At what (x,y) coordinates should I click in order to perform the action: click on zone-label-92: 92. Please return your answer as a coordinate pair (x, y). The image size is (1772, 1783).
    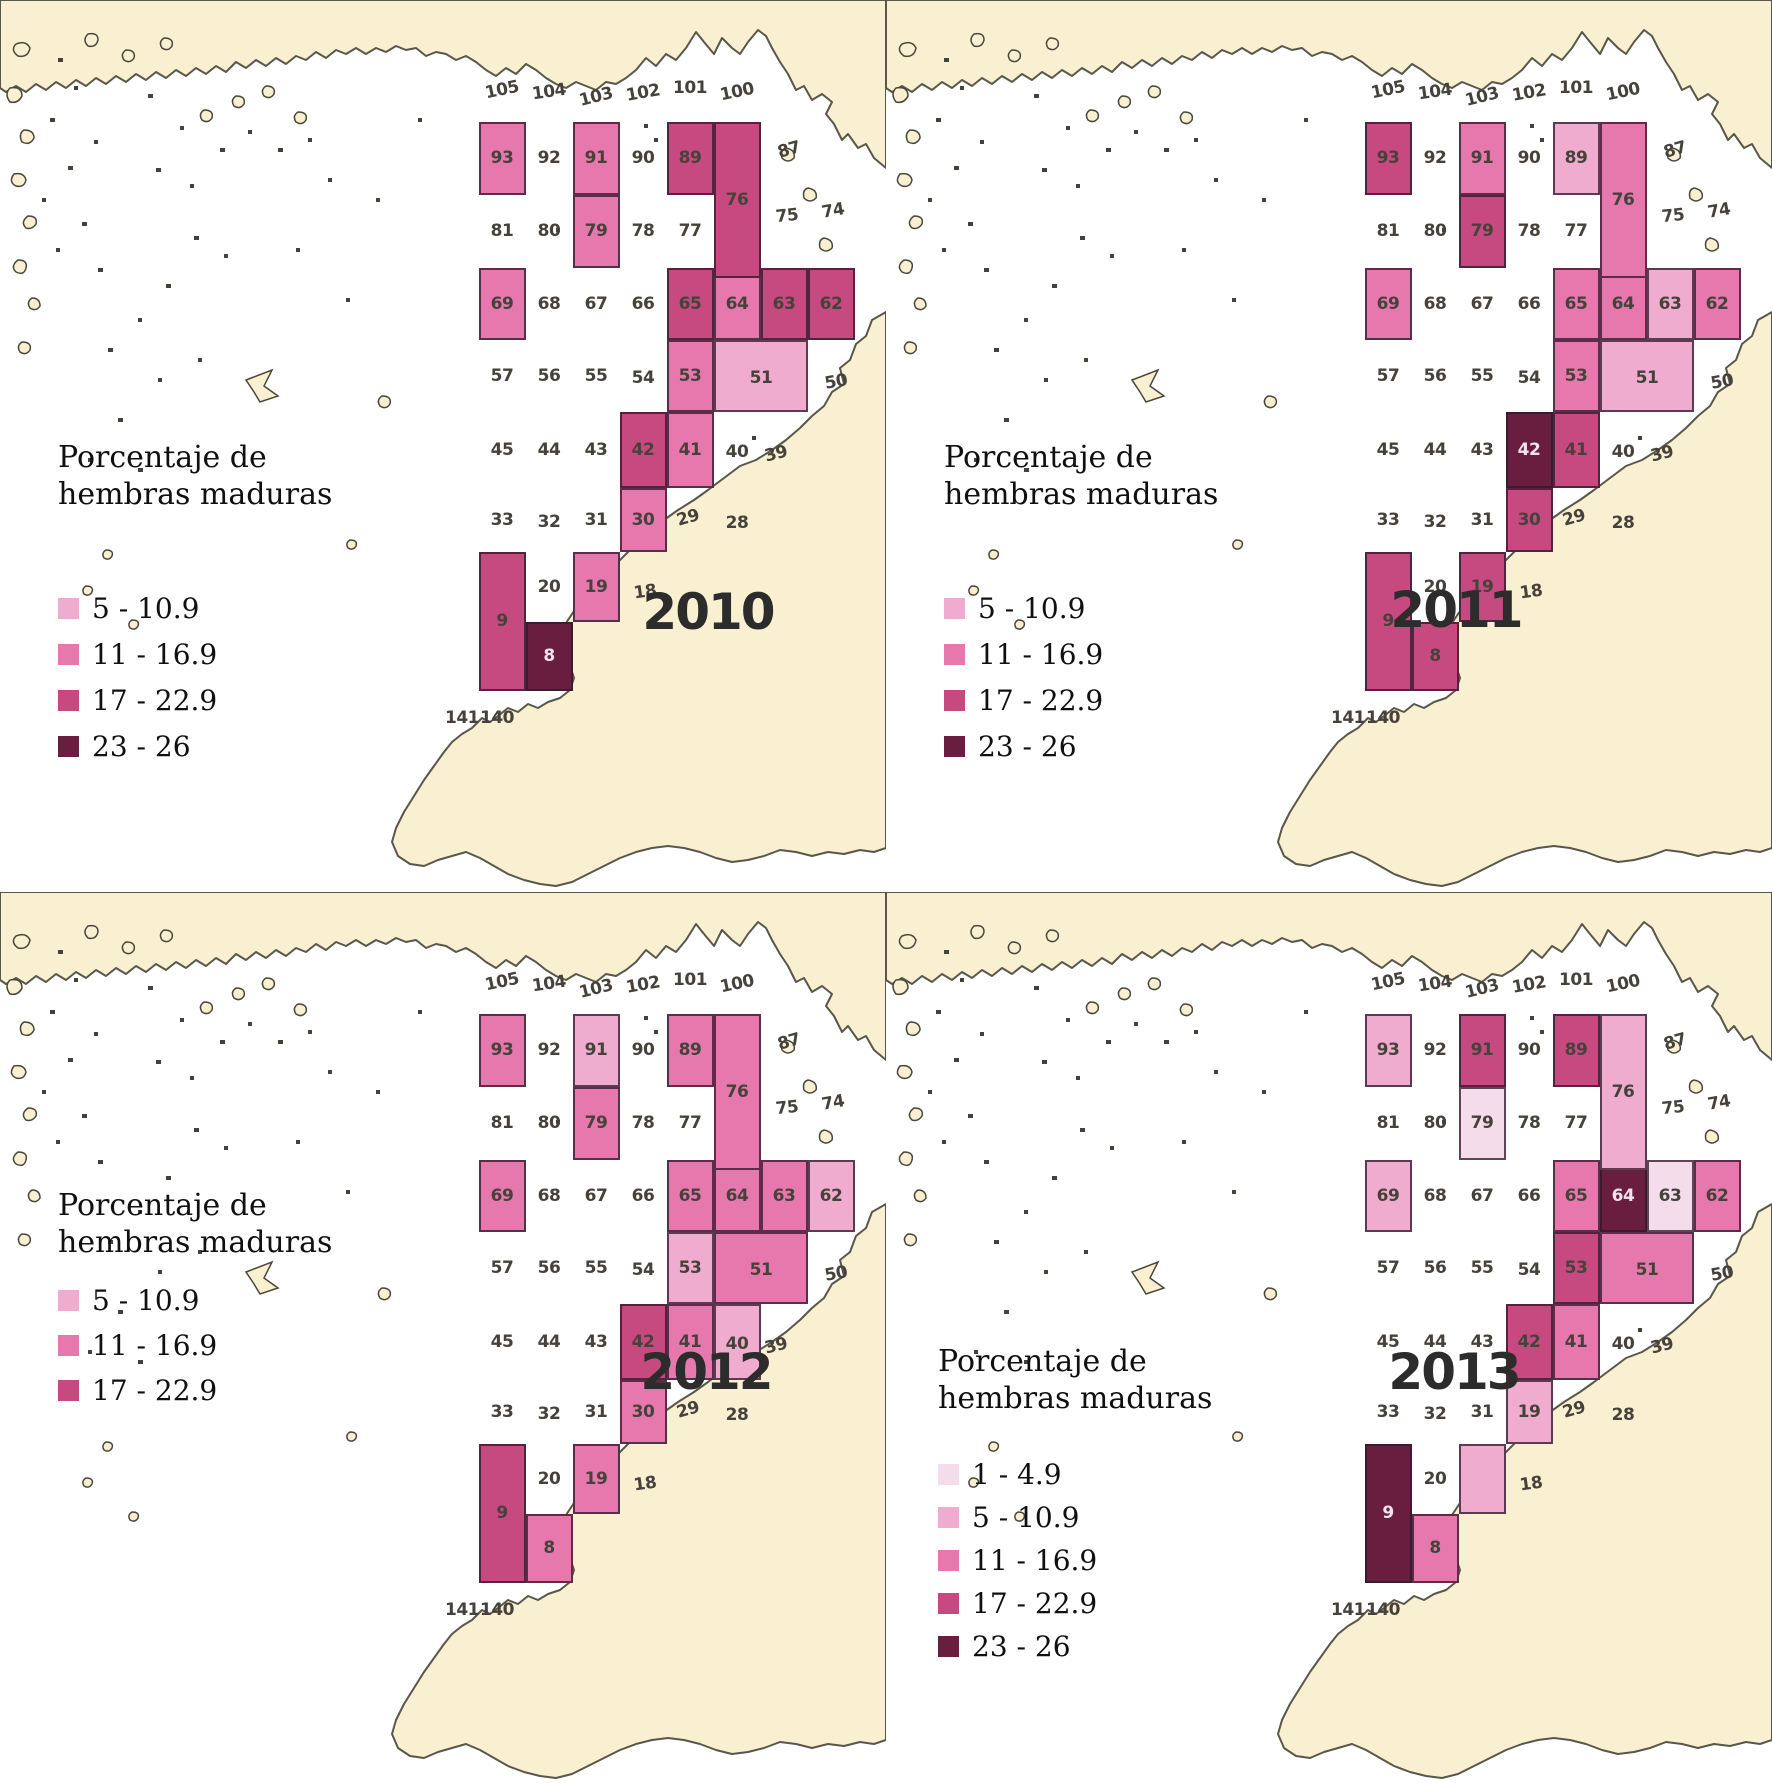
    Looking at the image, I should click on (1435, 1050).